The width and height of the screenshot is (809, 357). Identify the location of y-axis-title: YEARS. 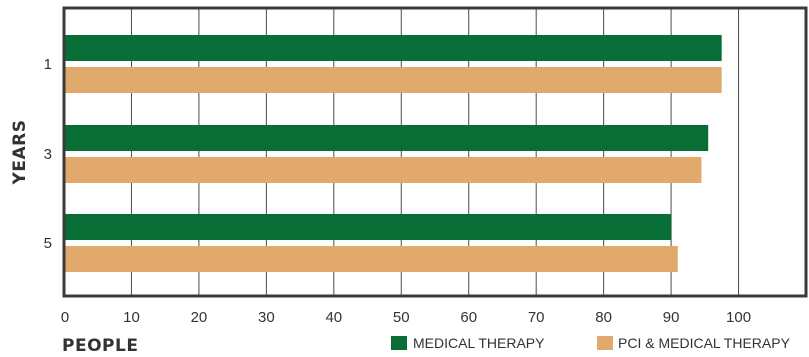
(20, 153).